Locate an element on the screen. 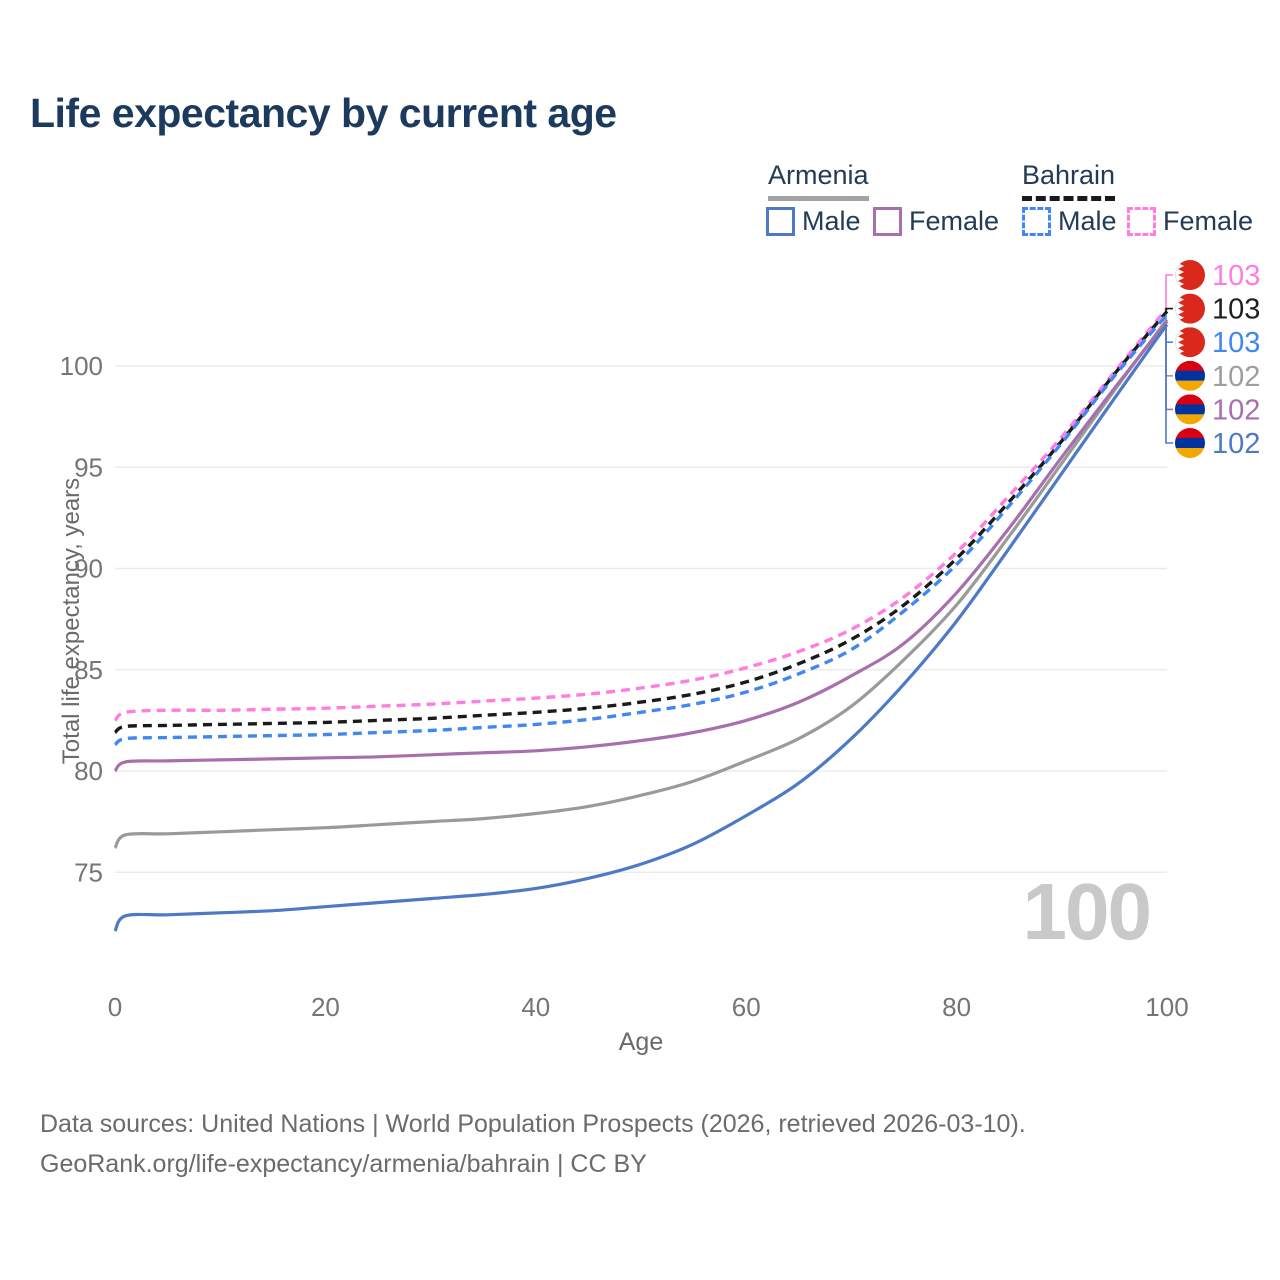 Image resolution: width=1280 pixels, height=1280 pixels. x-tick-40: 40 is located at coordinates (535, 1007).